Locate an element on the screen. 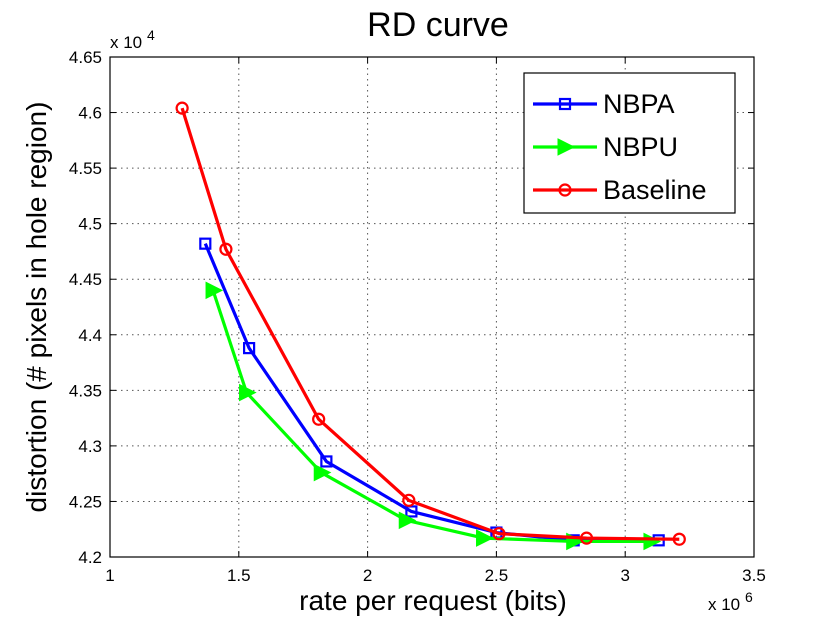 The image size is (830, 624). legend-label-nbpu: NBPU is located at coordinates (640, 147).